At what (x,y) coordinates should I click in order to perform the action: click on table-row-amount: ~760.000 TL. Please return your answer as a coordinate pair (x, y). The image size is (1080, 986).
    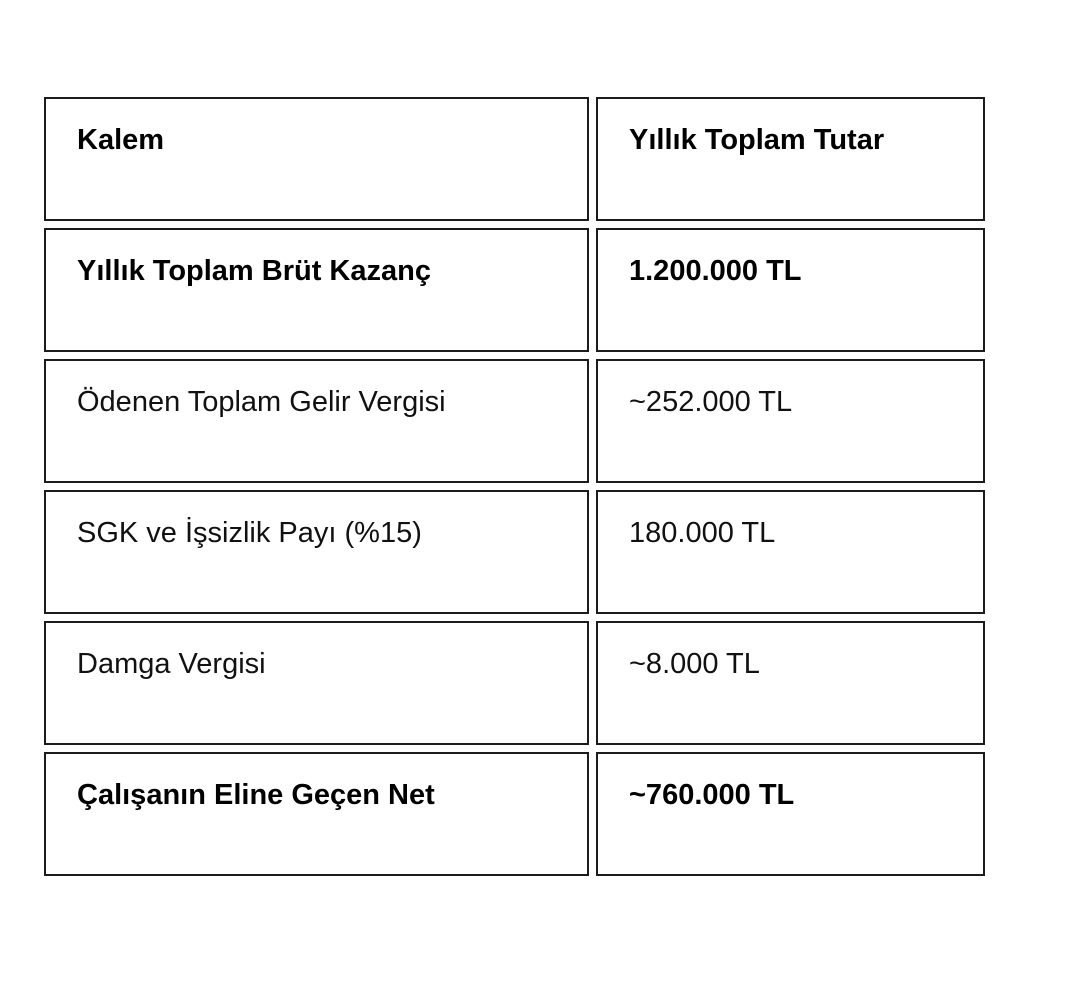
    Looking at the image, I should click on (790, 814).